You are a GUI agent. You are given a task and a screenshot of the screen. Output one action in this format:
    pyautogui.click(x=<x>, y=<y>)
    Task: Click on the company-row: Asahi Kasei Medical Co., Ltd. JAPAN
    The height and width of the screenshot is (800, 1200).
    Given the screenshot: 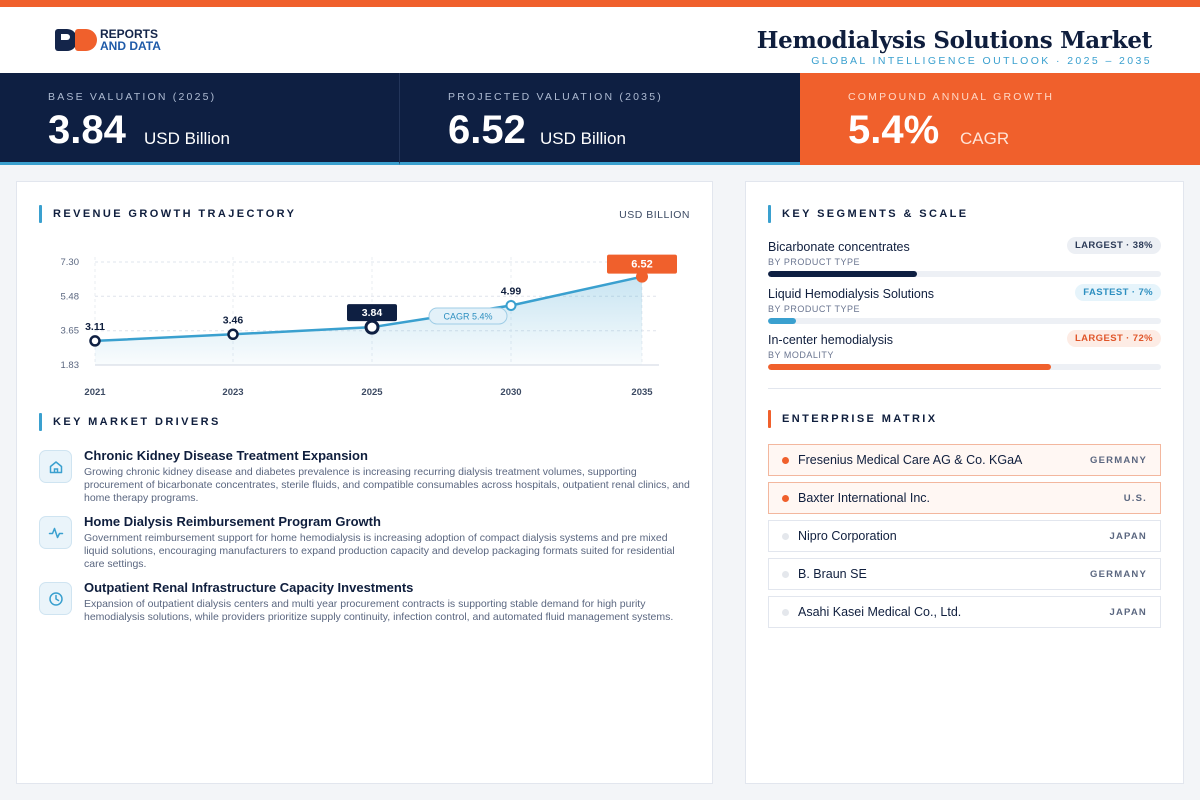 What is the action you would take?
    pyautogui.click(x=964, y=612)
    